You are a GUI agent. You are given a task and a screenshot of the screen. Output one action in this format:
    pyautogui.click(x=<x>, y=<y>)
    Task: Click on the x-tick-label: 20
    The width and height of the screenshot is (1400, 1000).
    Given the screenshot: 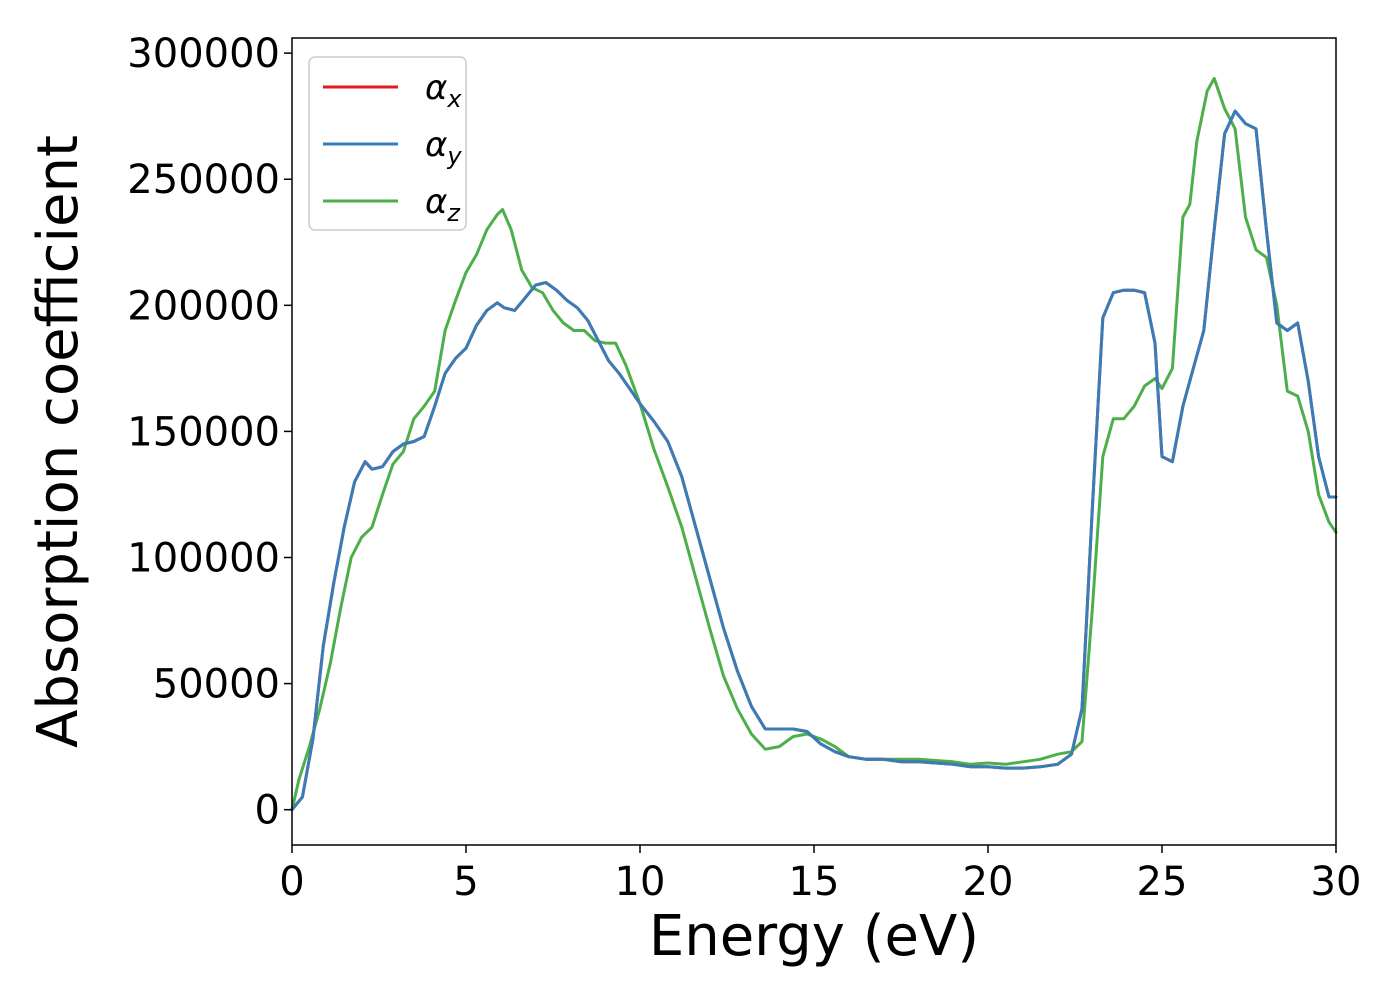 What is the action you would take?
    pyautogui.click(x=988, y=882)
    